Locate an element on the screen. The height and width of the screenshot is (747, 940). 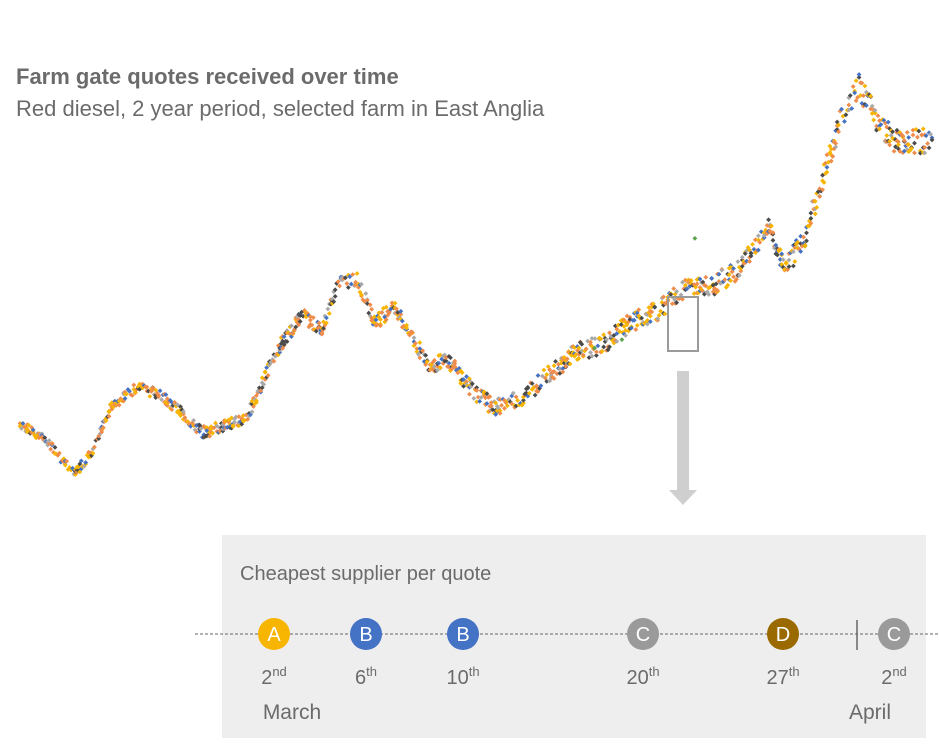
supplier-markers: A 2nd B 6th B 10th C 20th D 27th C 2nd March April is located at coordinates (584, 671).